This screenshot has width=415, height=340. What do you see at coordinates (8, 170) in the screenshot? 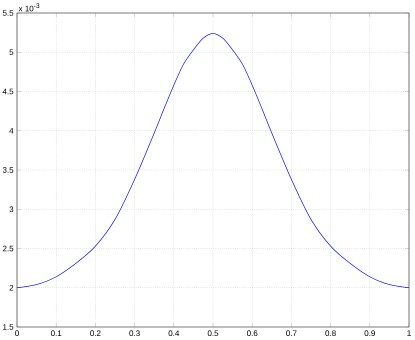
I see `y-tick-label: 3.5` at bounding box center [8, 170].